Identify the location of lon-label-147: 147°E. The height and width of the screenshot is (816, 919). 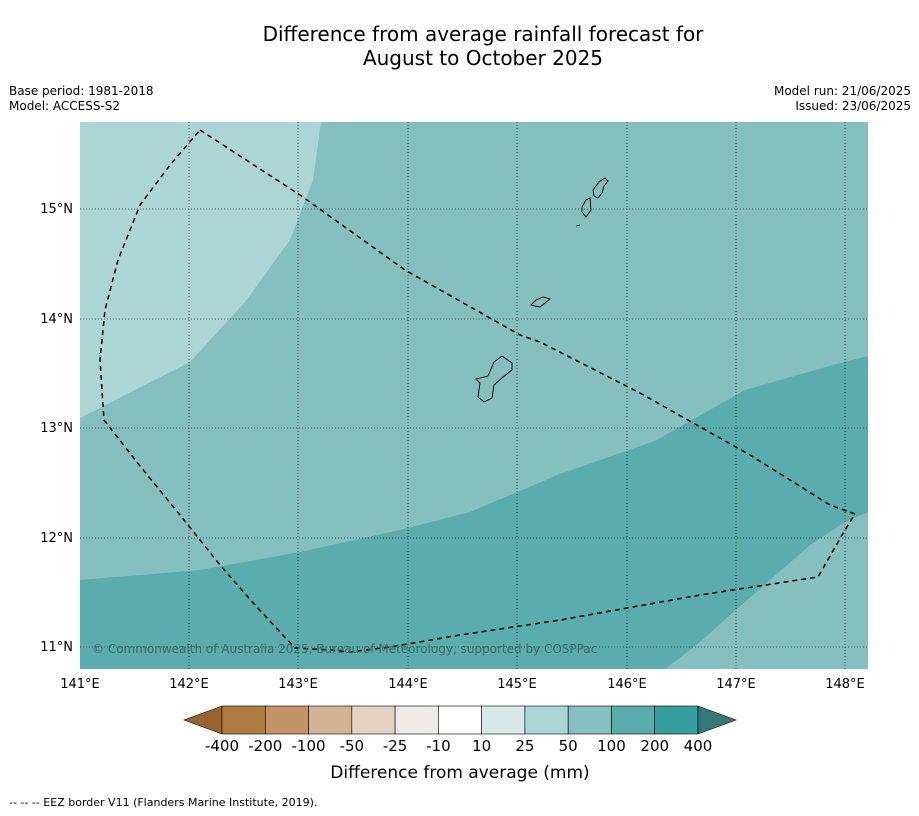
(736, 684).